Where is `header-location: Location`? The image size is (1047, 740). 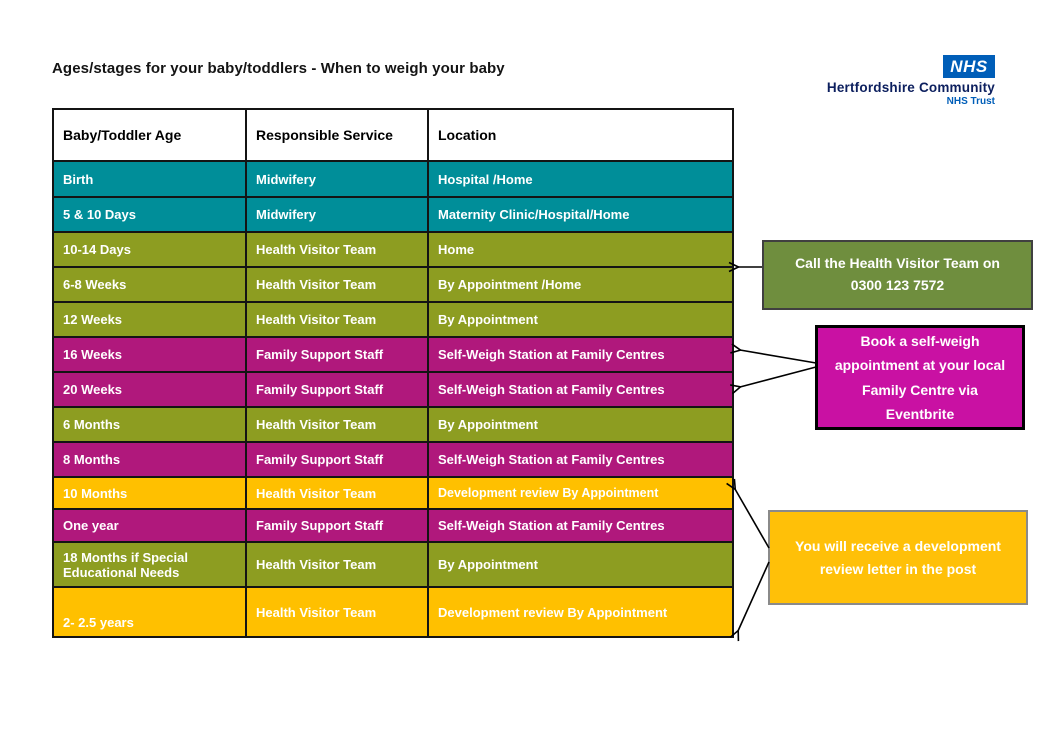
header-location: Location is located at coordinates (580, 135).